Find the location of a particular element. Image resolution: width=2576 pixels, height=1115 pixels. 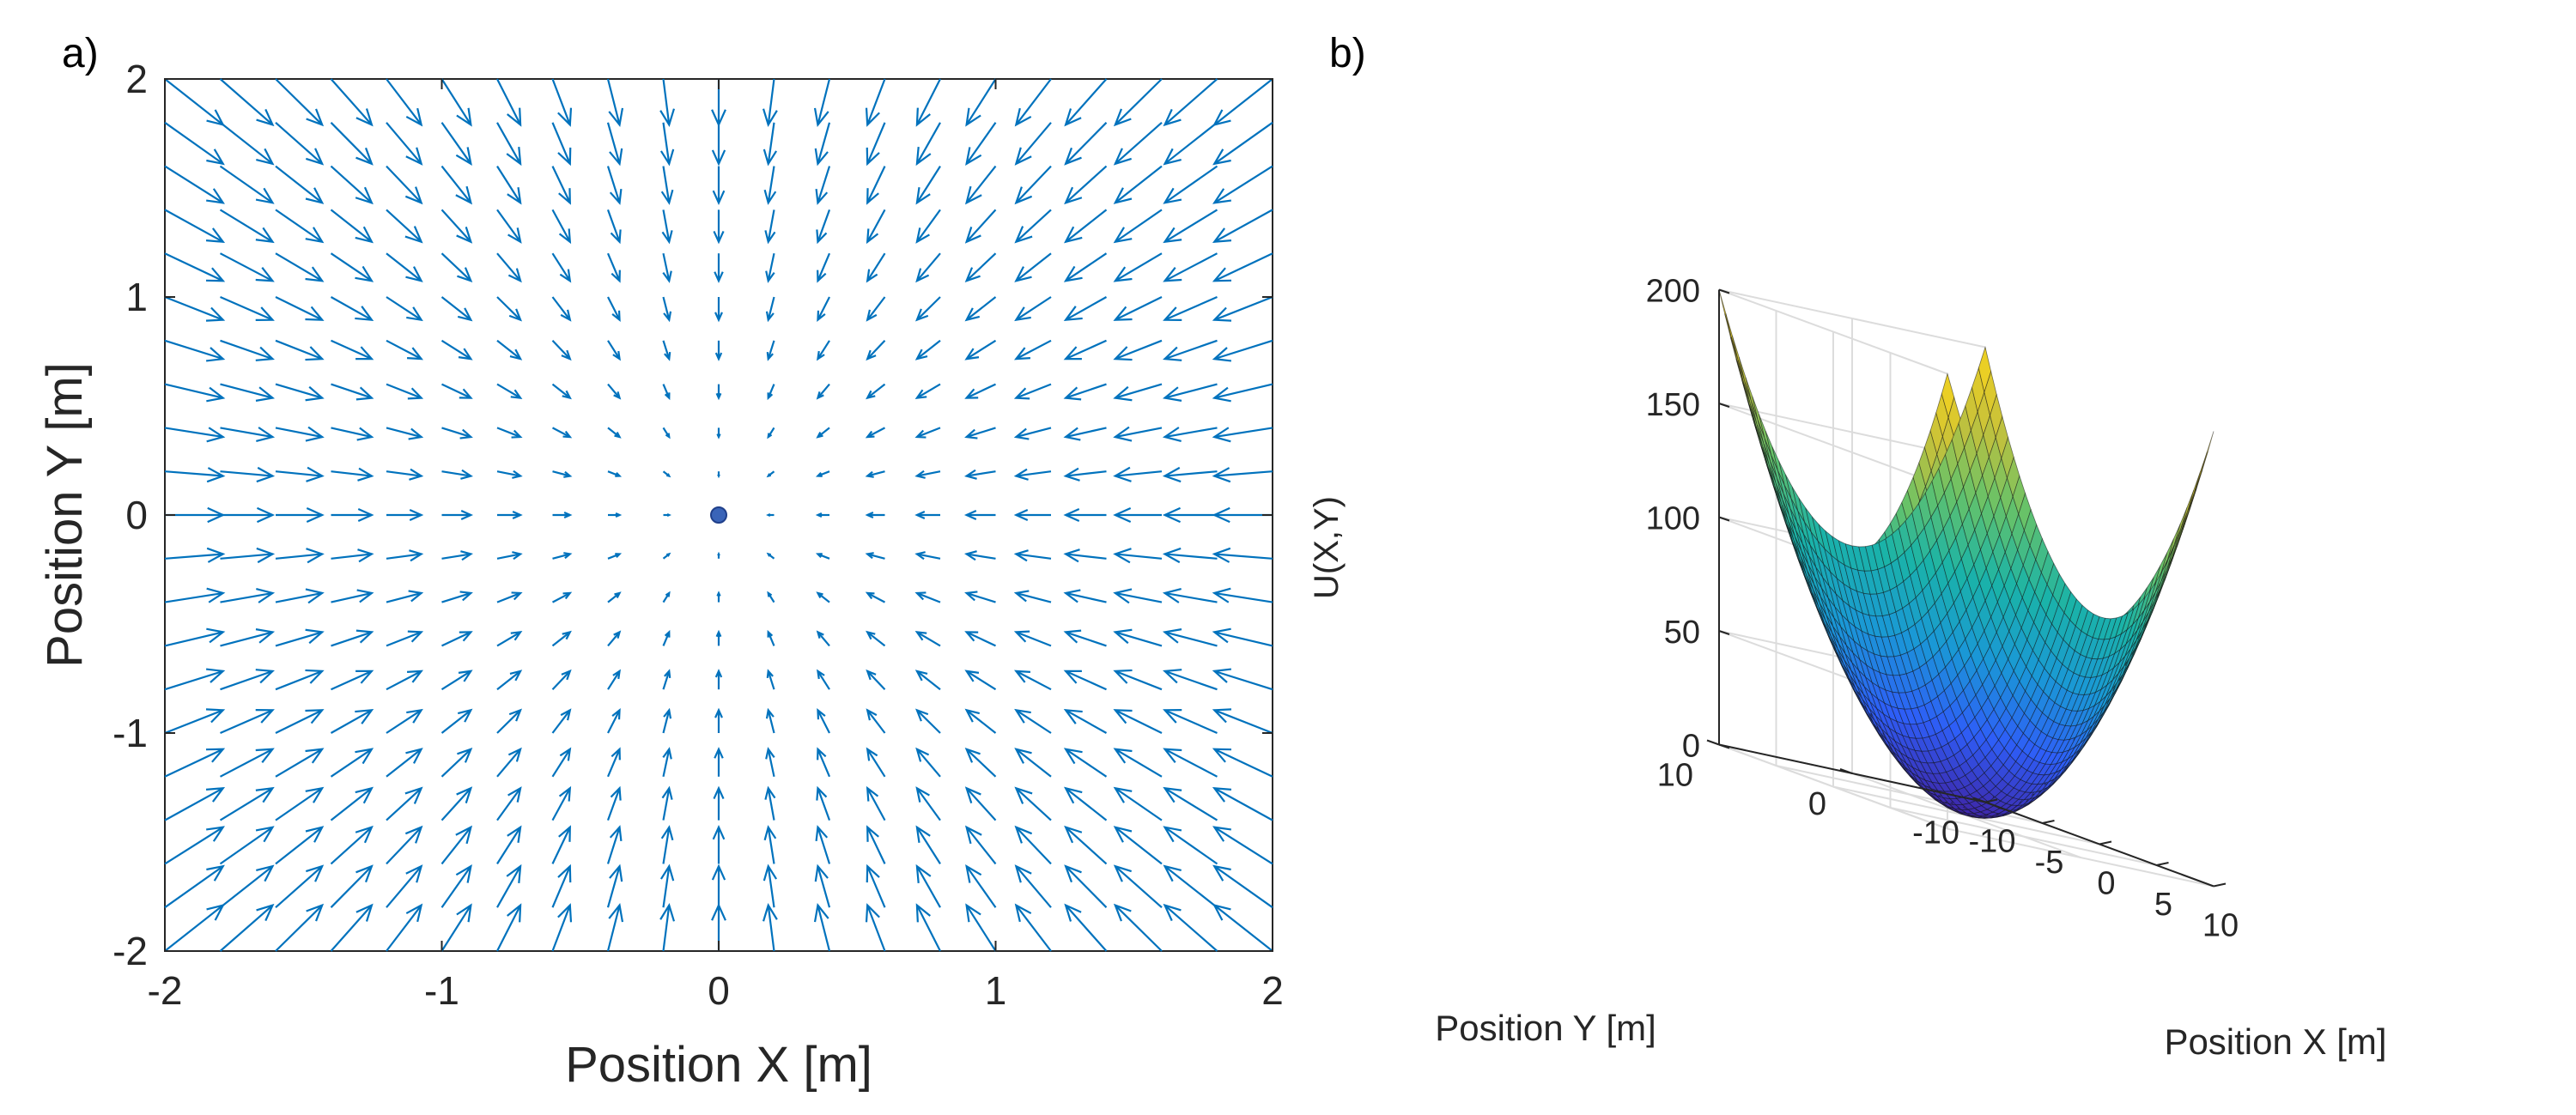

surface-x-tick-label: -10 is located at coordinates (1992, 842).